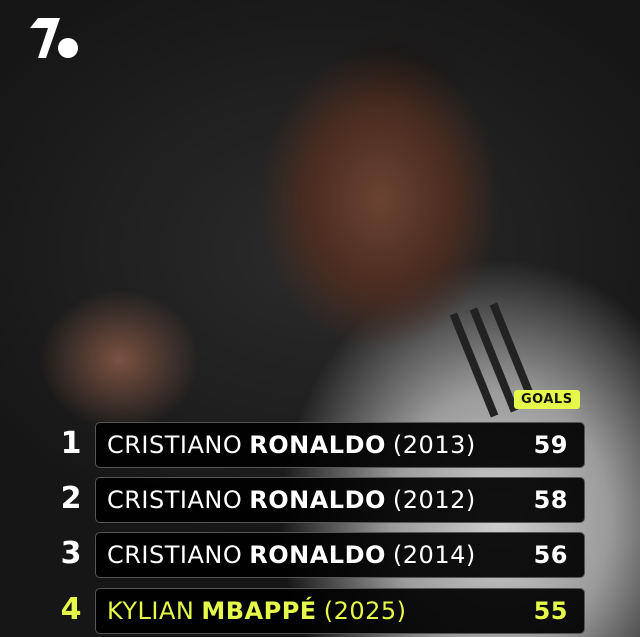  What do you see at coordinates (71, 609) in the screenshot?
I see `rank-number: 4` at bounding box center [71, 609].